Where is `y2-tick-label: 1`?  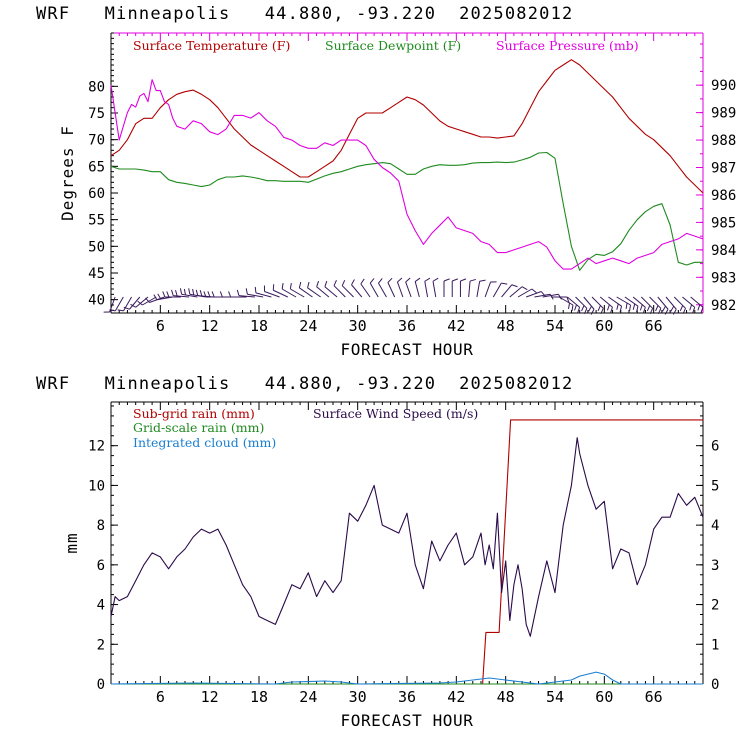
y2-tick-label: 1 is located at coordinates (715, 645).